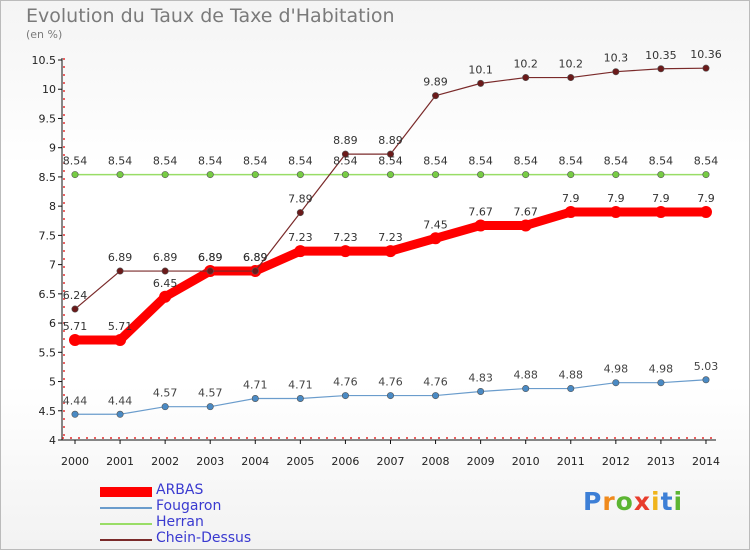 The height and width of the screenshot is (550, 750). Describe the element at coordinates (571, 375) in the screenshot. I see `data-label-fougaron: 4.88` at that location.